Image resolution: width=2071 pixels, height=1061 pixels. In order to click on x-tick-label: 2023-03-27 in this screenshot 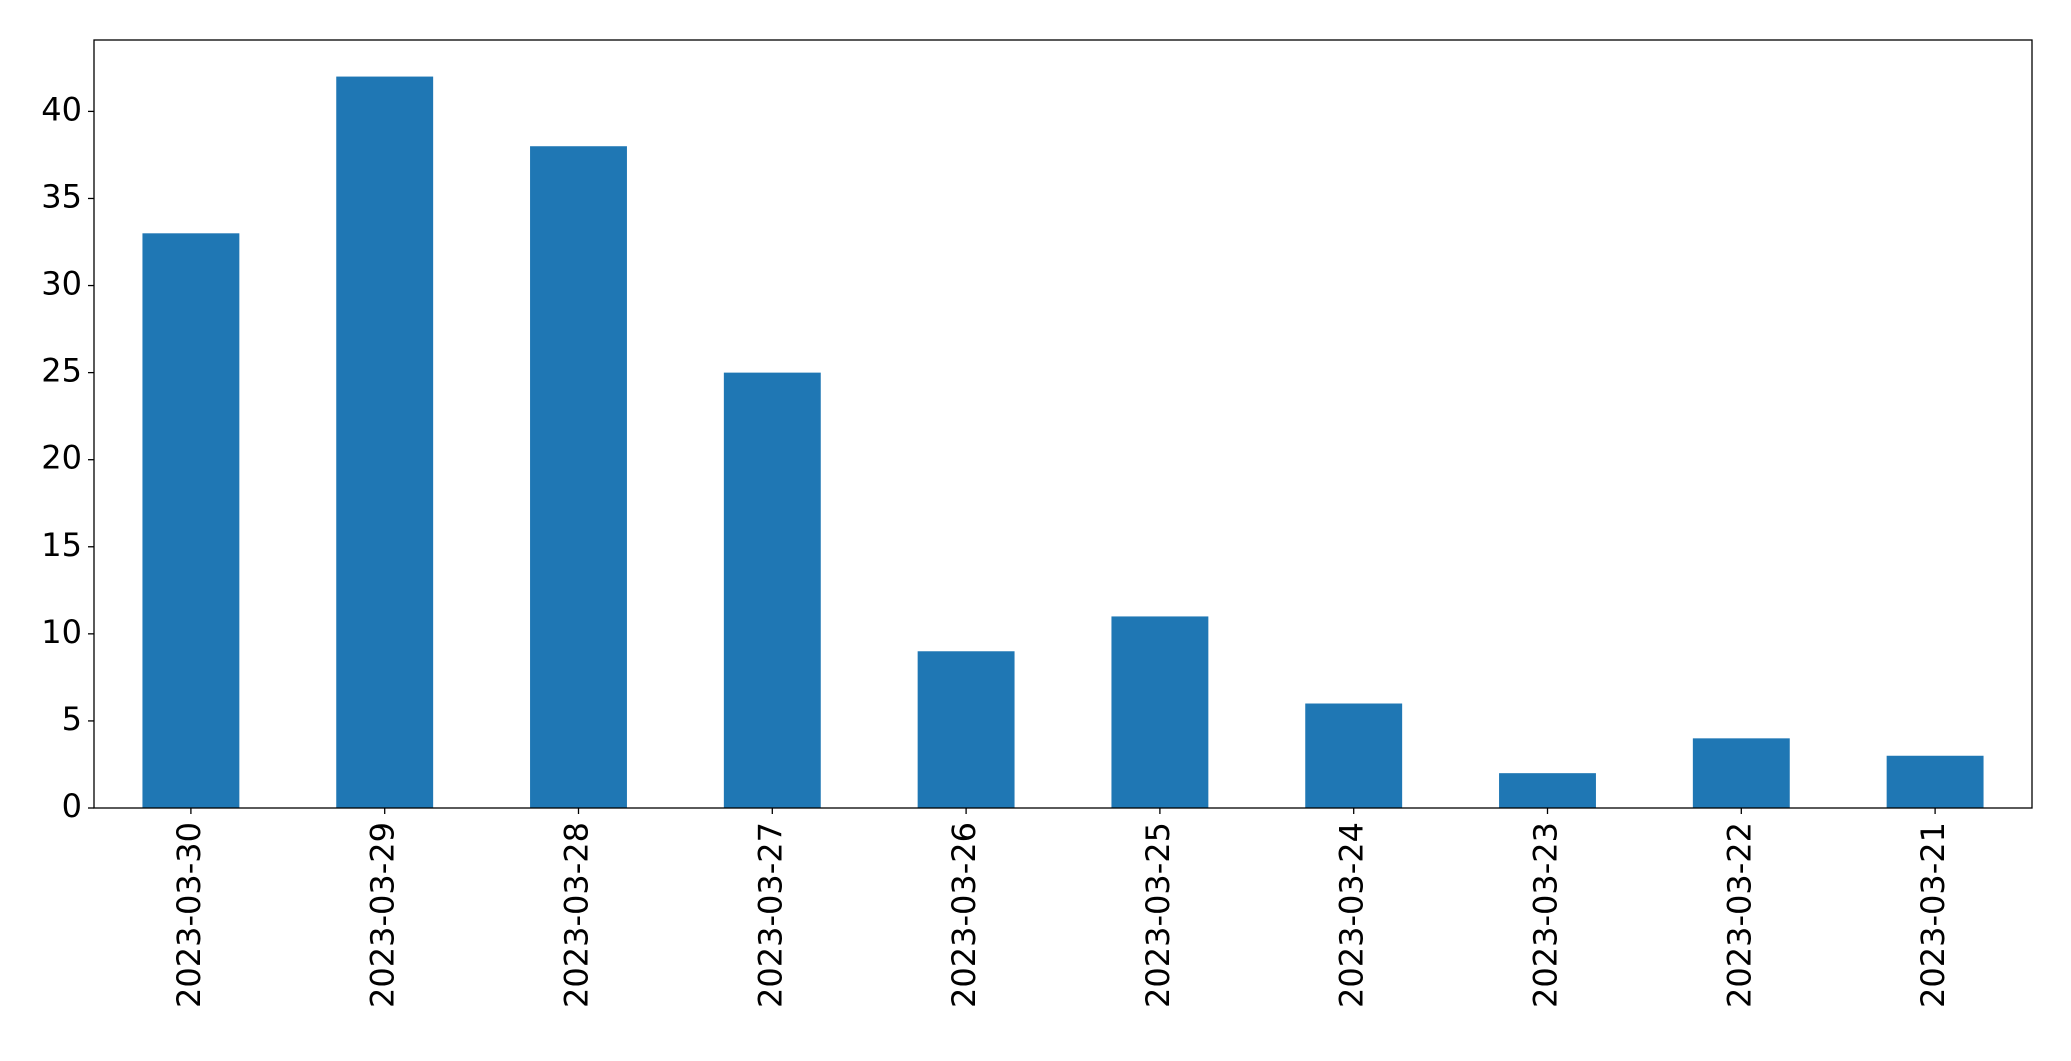, I will do `click(770, 915)`.